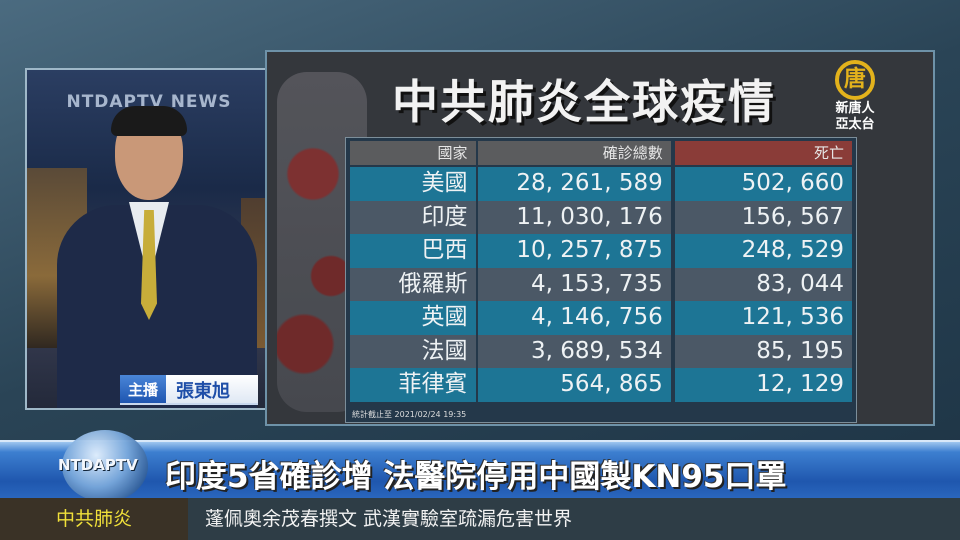 This screenshot has height=540, width=960. Describe the element at coordinates (476, 477) in the screenshot. I see `headline-text: 印度5省確診增 法醫院停用中國製KN95口罩` at that location.